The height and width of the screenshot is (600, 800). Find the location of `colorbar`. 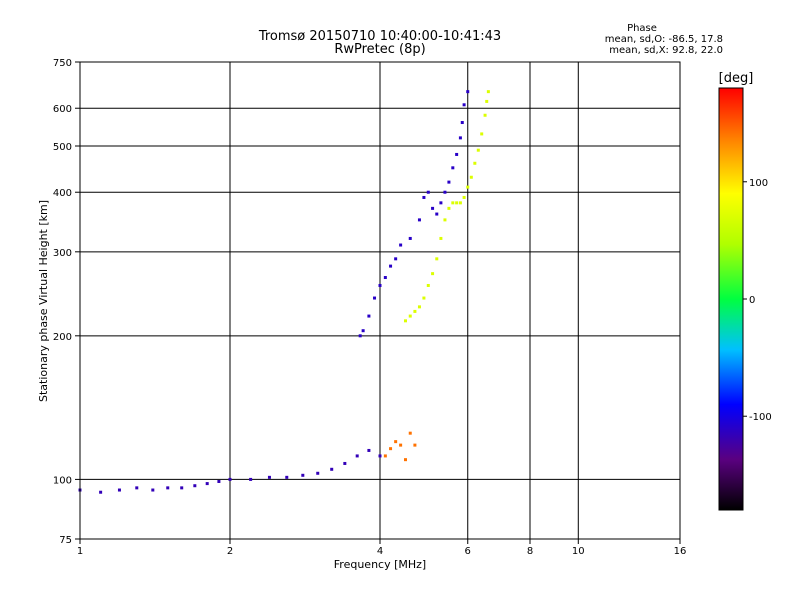

colorbar is located at coordinates (731, 299).